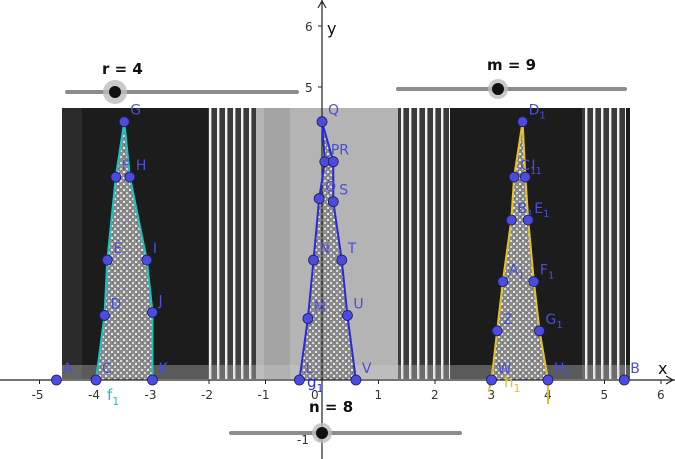  I want to click on point-l: L, so click(303, 373).